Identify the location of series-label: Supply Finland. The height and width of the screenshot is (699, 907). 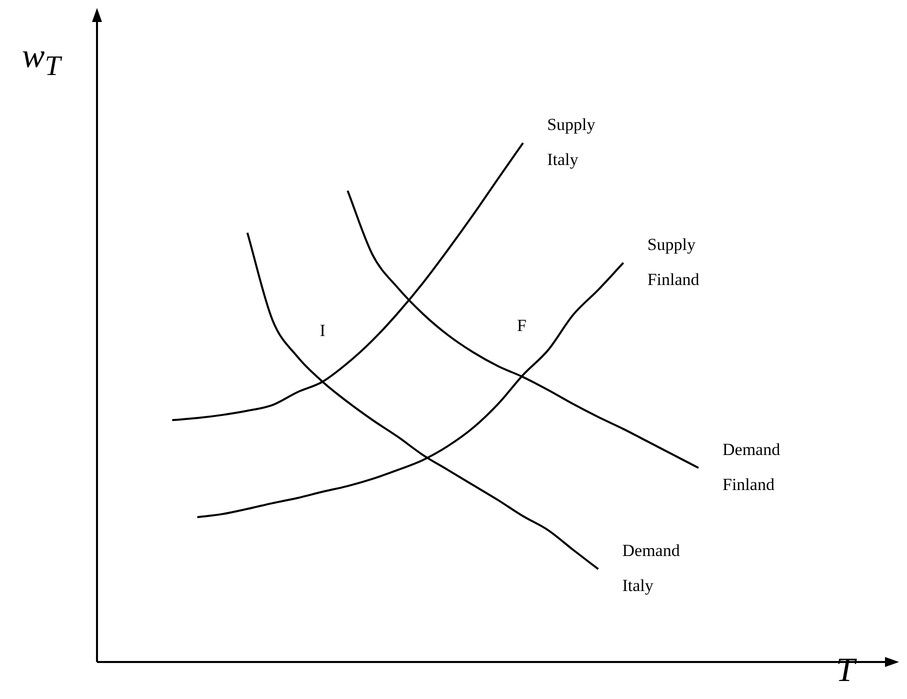
(673, 261).